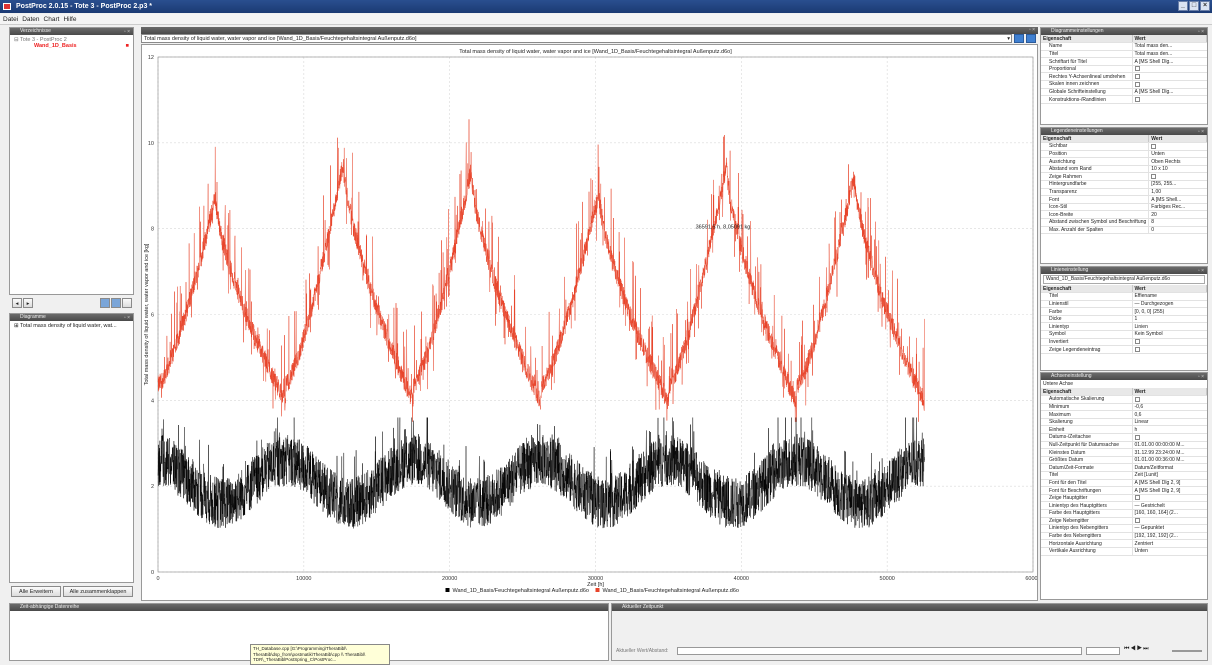  I want to click on property-value: 10 x 10, so click(1177, 169).